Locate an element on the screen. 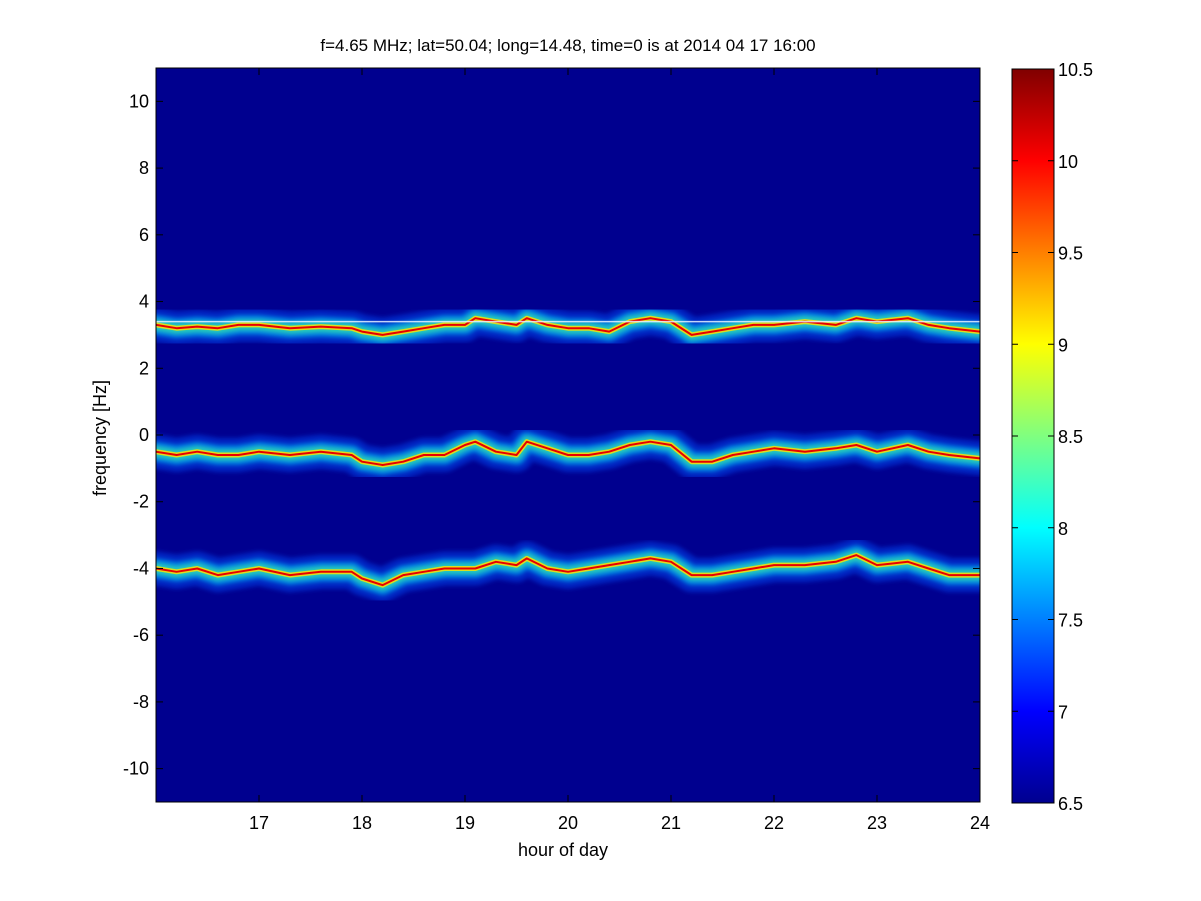 Image resolution: width=1201 pixels, height=901 pixels. x-tick-label: 18 is located at coordinates (362, 823).